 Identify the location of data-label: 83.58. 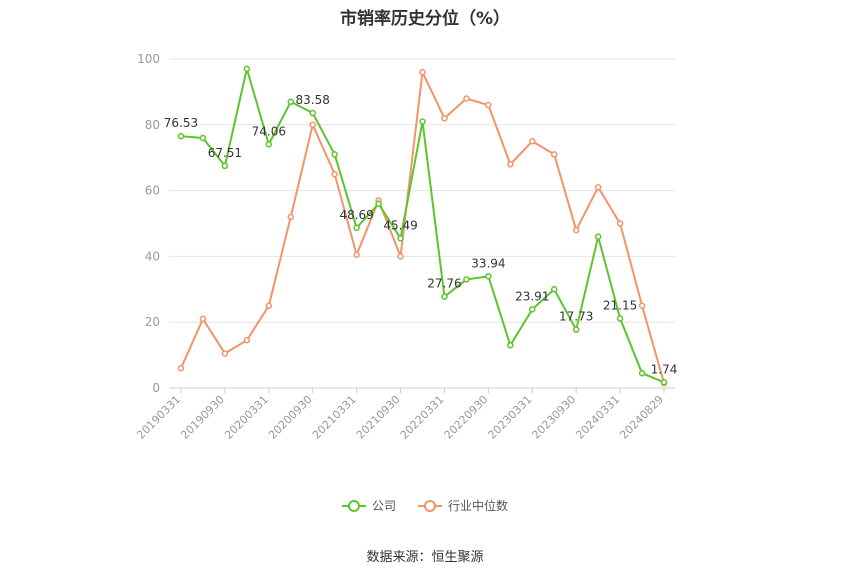
(313, 100).